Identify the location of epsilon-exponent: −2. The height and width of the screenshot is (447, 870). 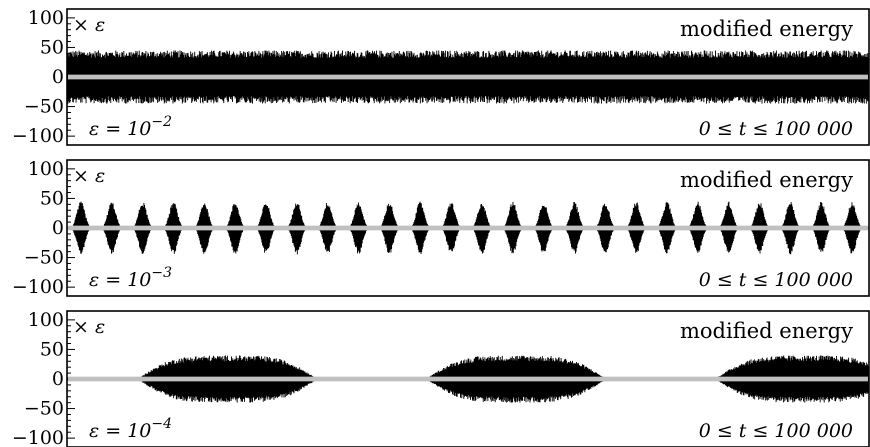
(161, 122).